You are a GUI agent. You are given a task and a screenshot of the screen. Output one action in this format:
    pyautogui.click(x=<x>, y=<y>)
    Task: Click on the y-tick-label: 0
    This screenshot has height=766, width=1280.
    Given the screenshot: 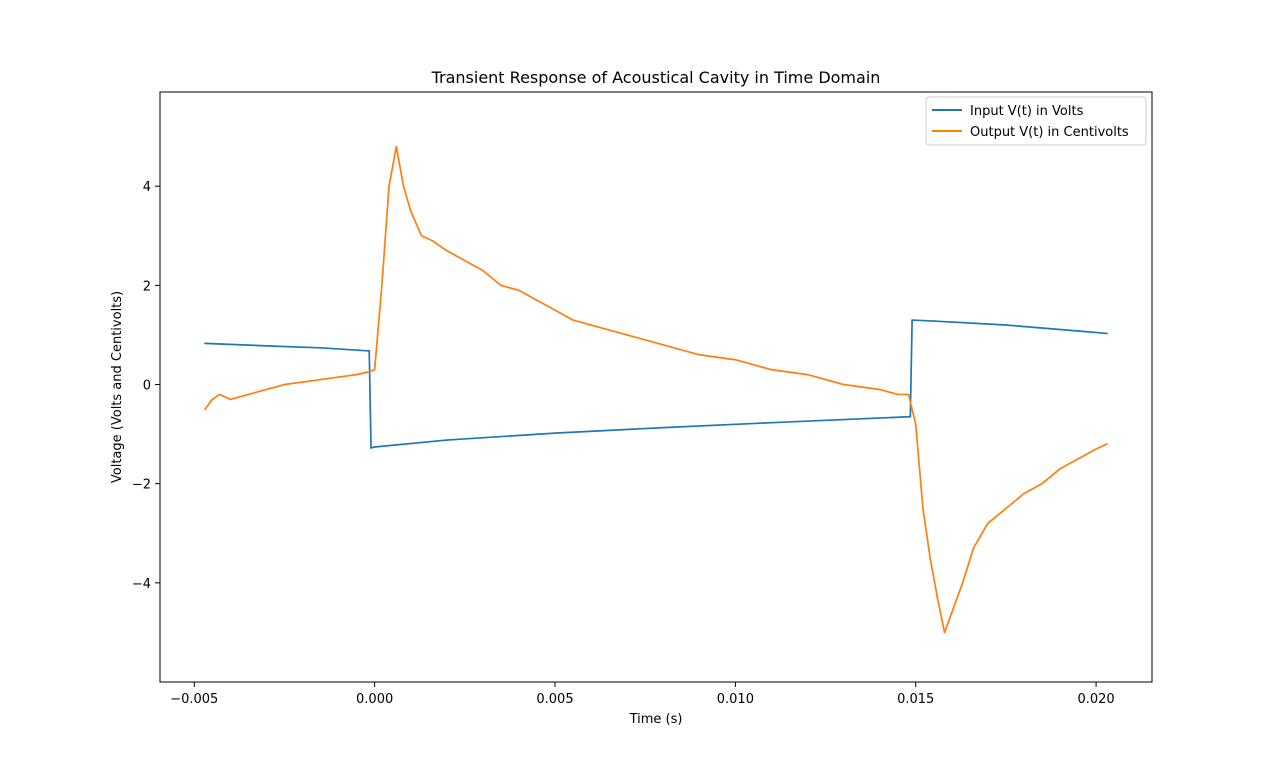 What is the action you would take?
    pyautogui.click(x=147, y=386)
    